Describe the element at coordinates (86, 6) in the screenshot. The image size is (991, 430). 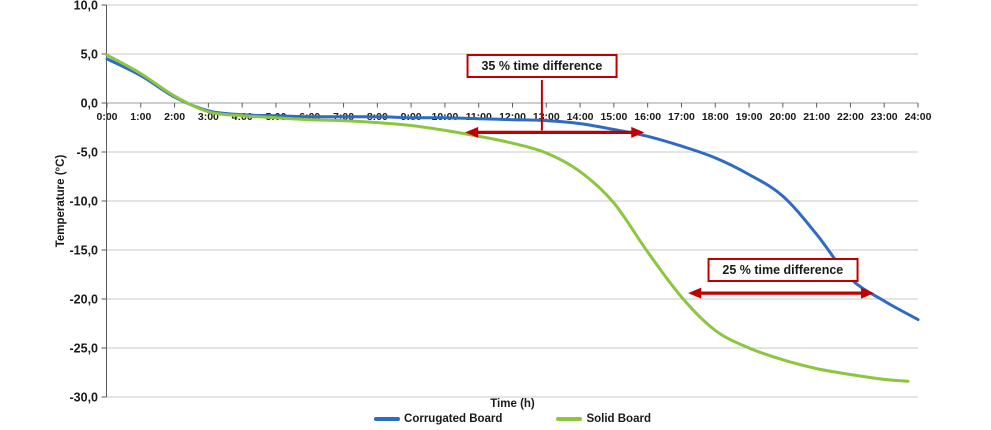
I see `y-tick-label: 10,0` at that location.